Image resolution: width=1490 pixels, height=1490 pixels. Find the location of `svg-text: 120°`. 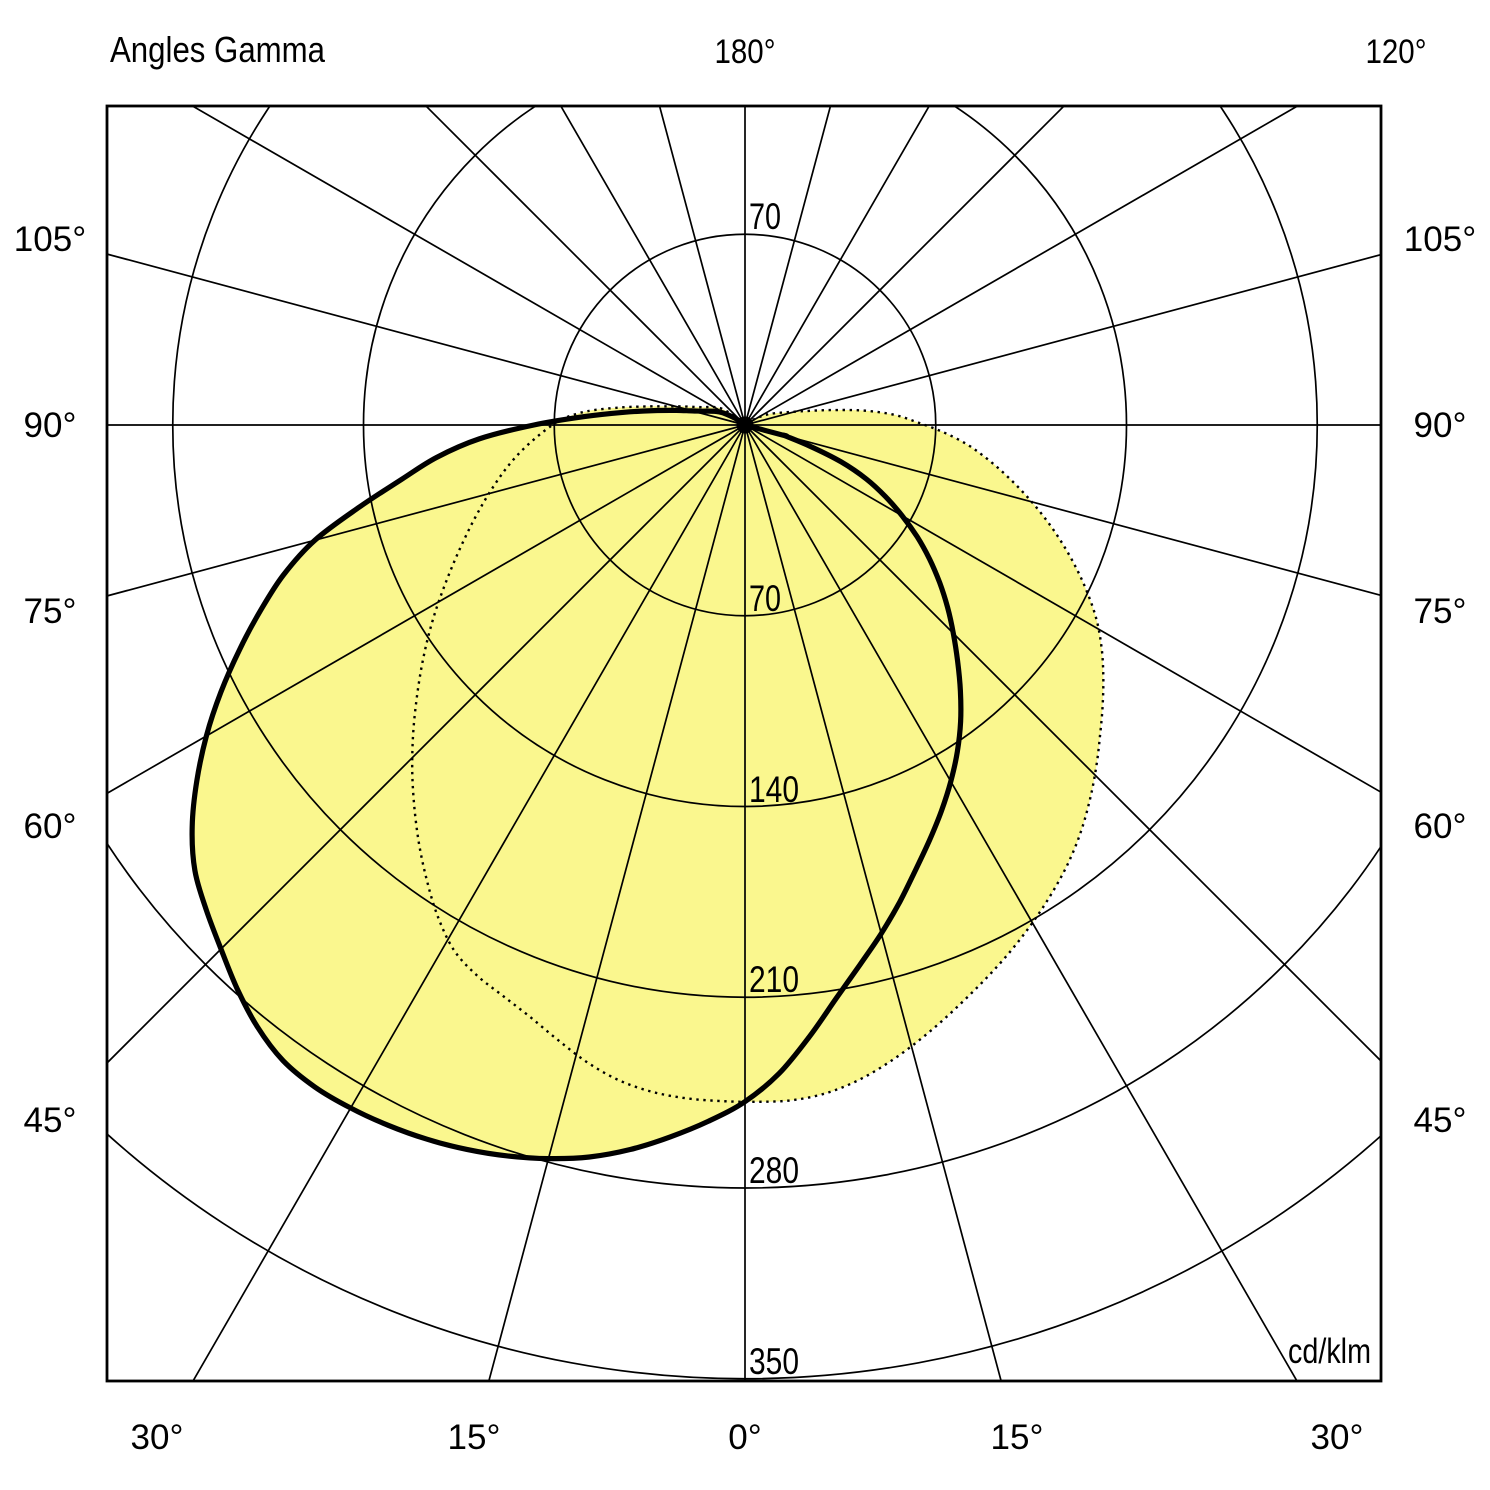

svg-text: 120° is located at coordinates (1396, 52).